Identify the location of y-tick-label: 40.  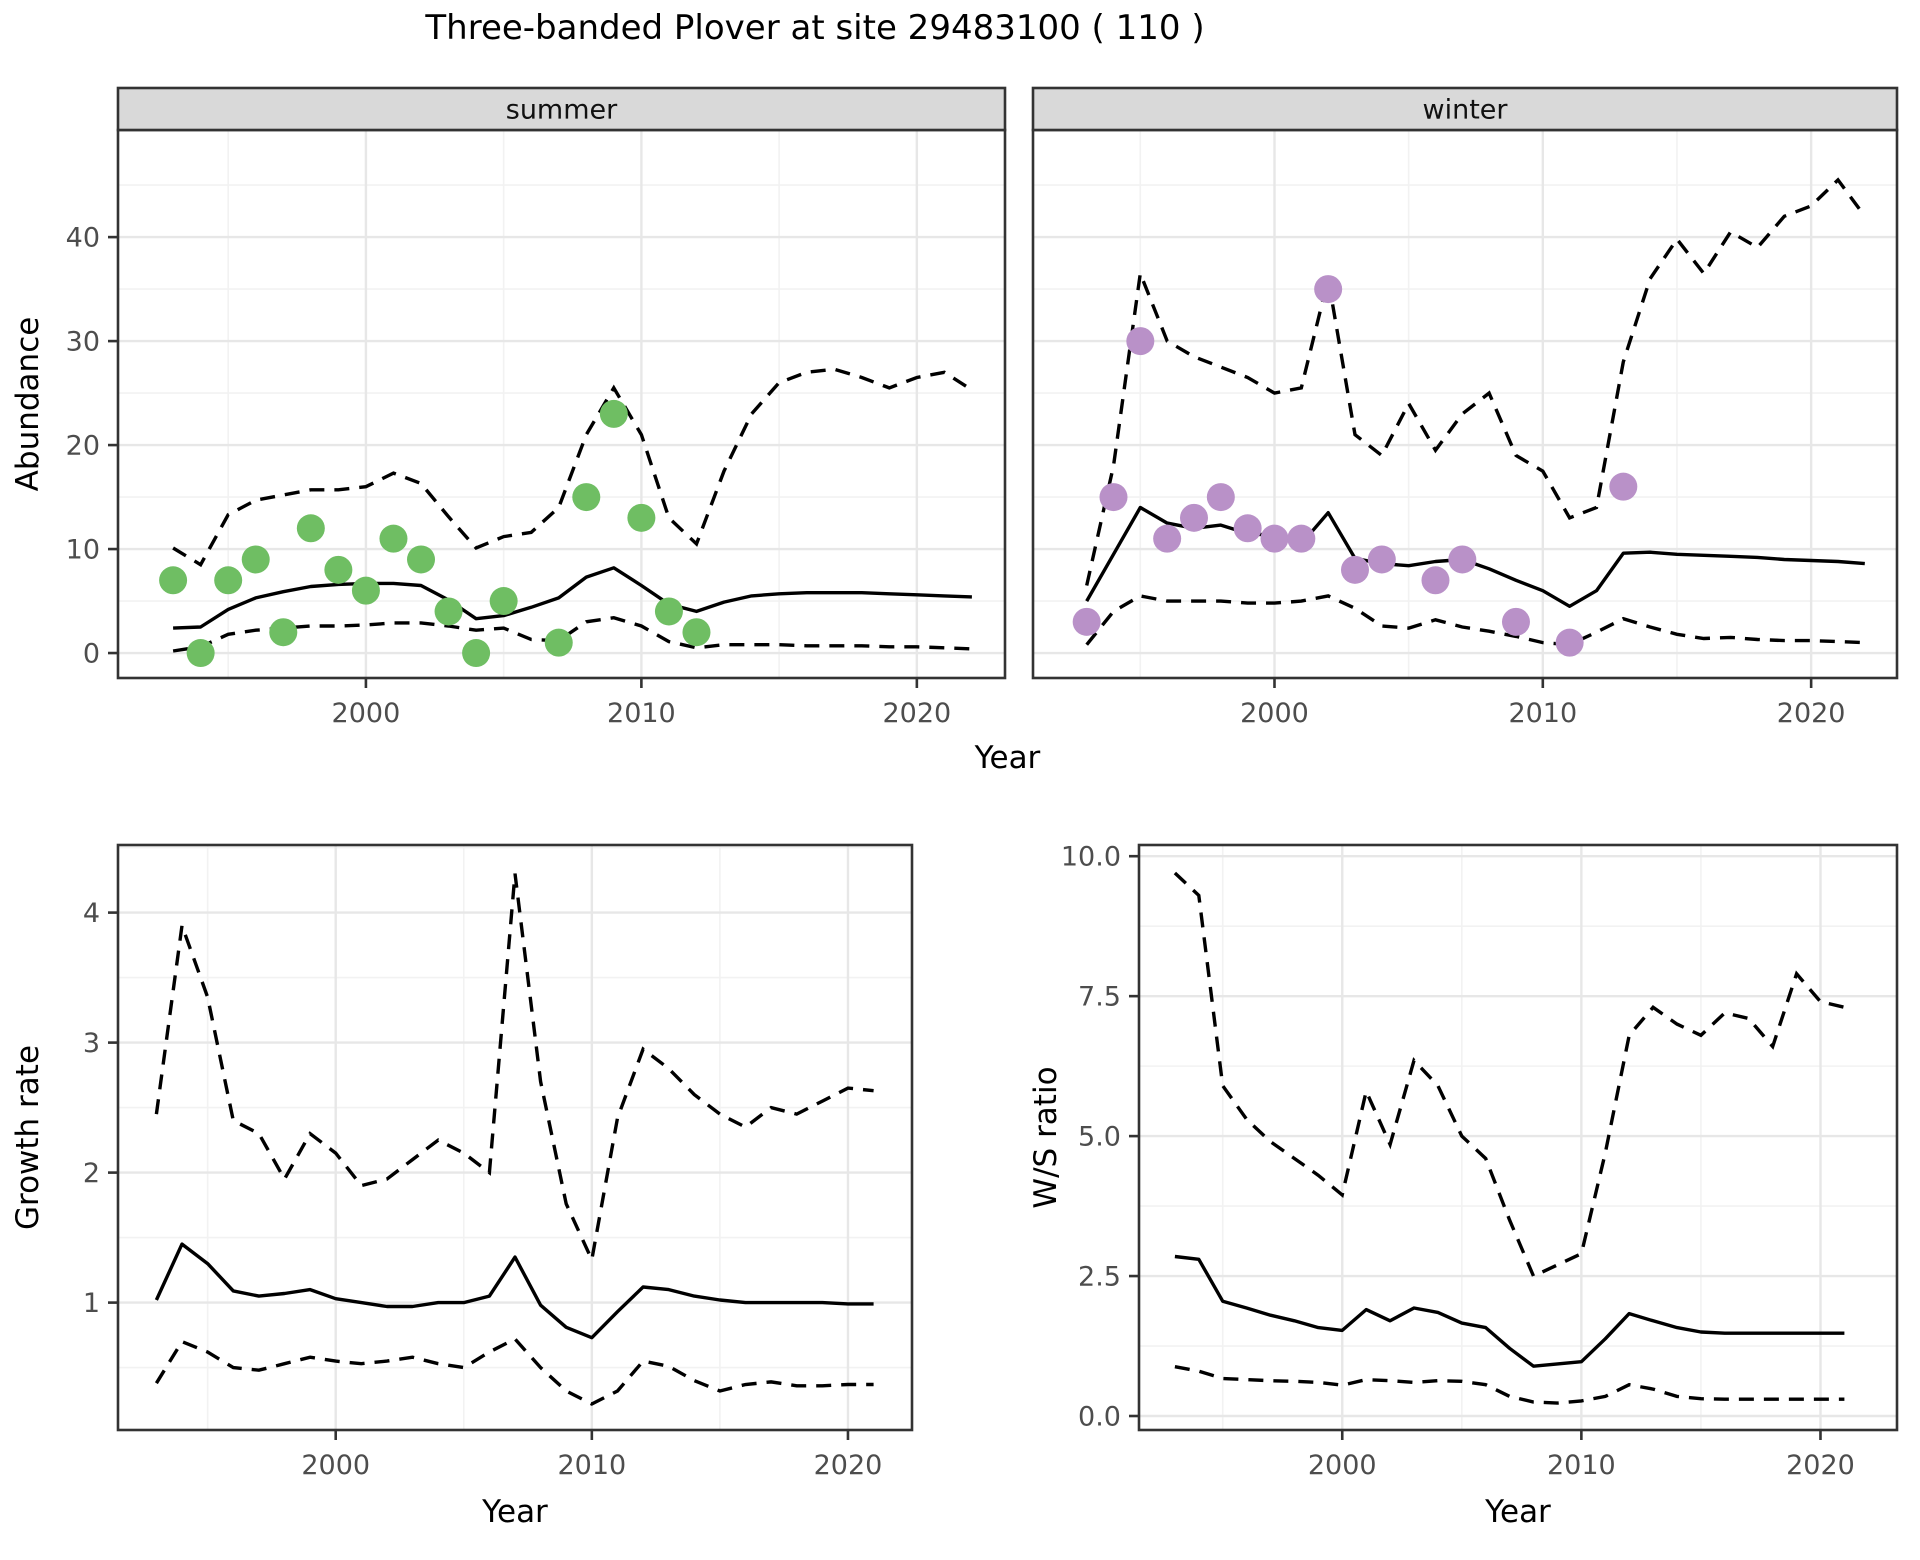
(83, 238).